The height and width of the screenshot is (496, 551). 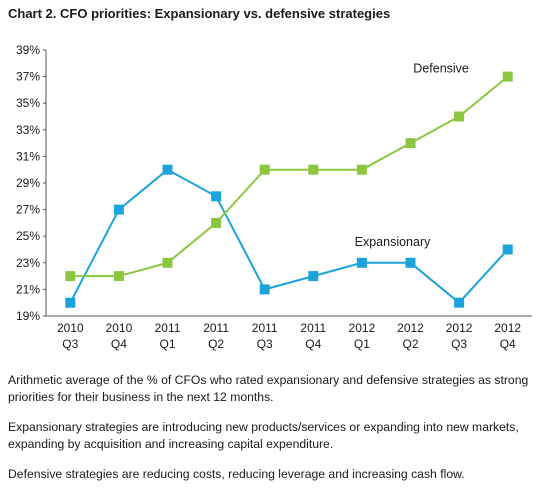 I want to click on y-tick-label: 33%, so click(x=28, y=130).